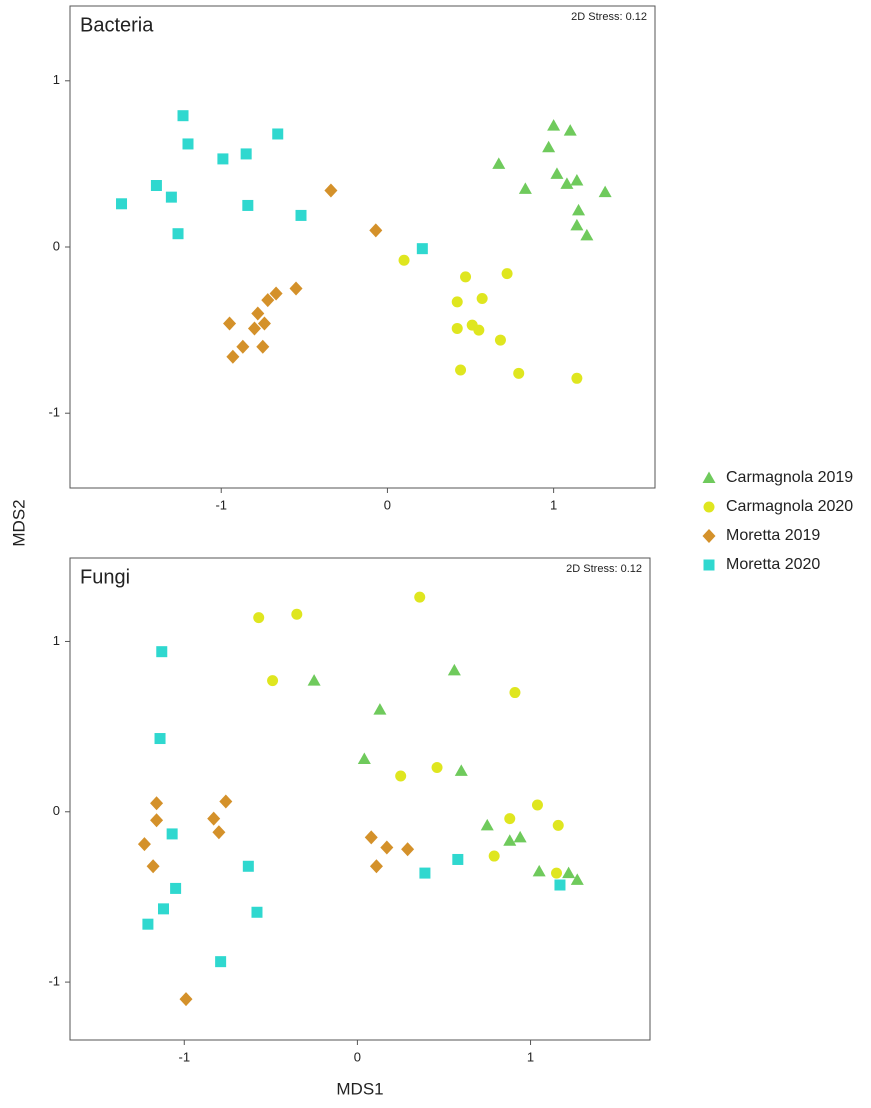 This screenshot has width=871, height=1108. I want to click on stress-annotation: 2D Stress: 0.12, so click(609, 17).